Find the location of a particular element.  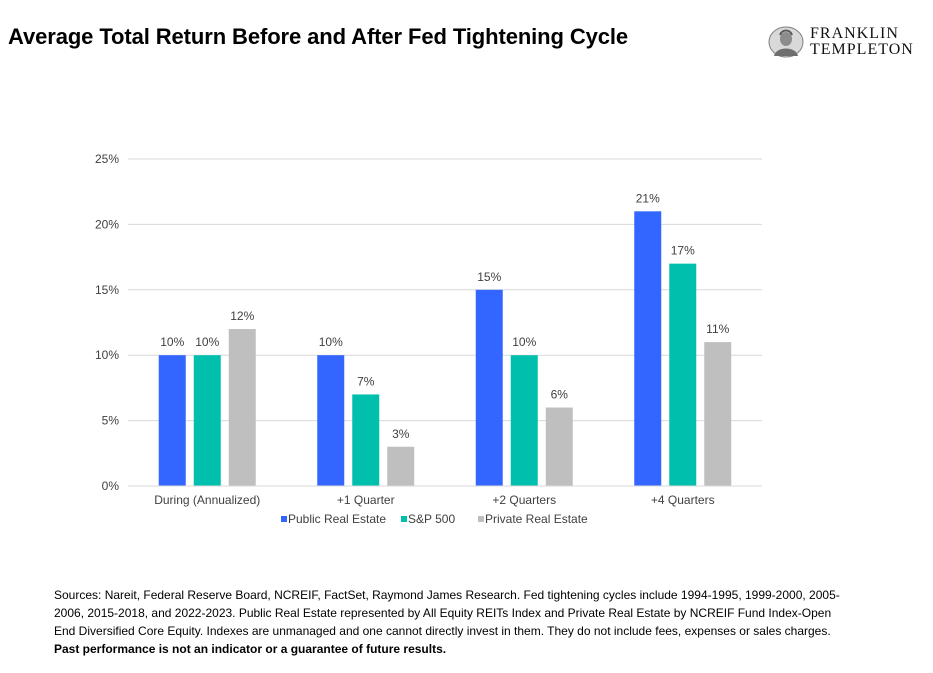

data-label: 6% is located at coordinates (560, 395).